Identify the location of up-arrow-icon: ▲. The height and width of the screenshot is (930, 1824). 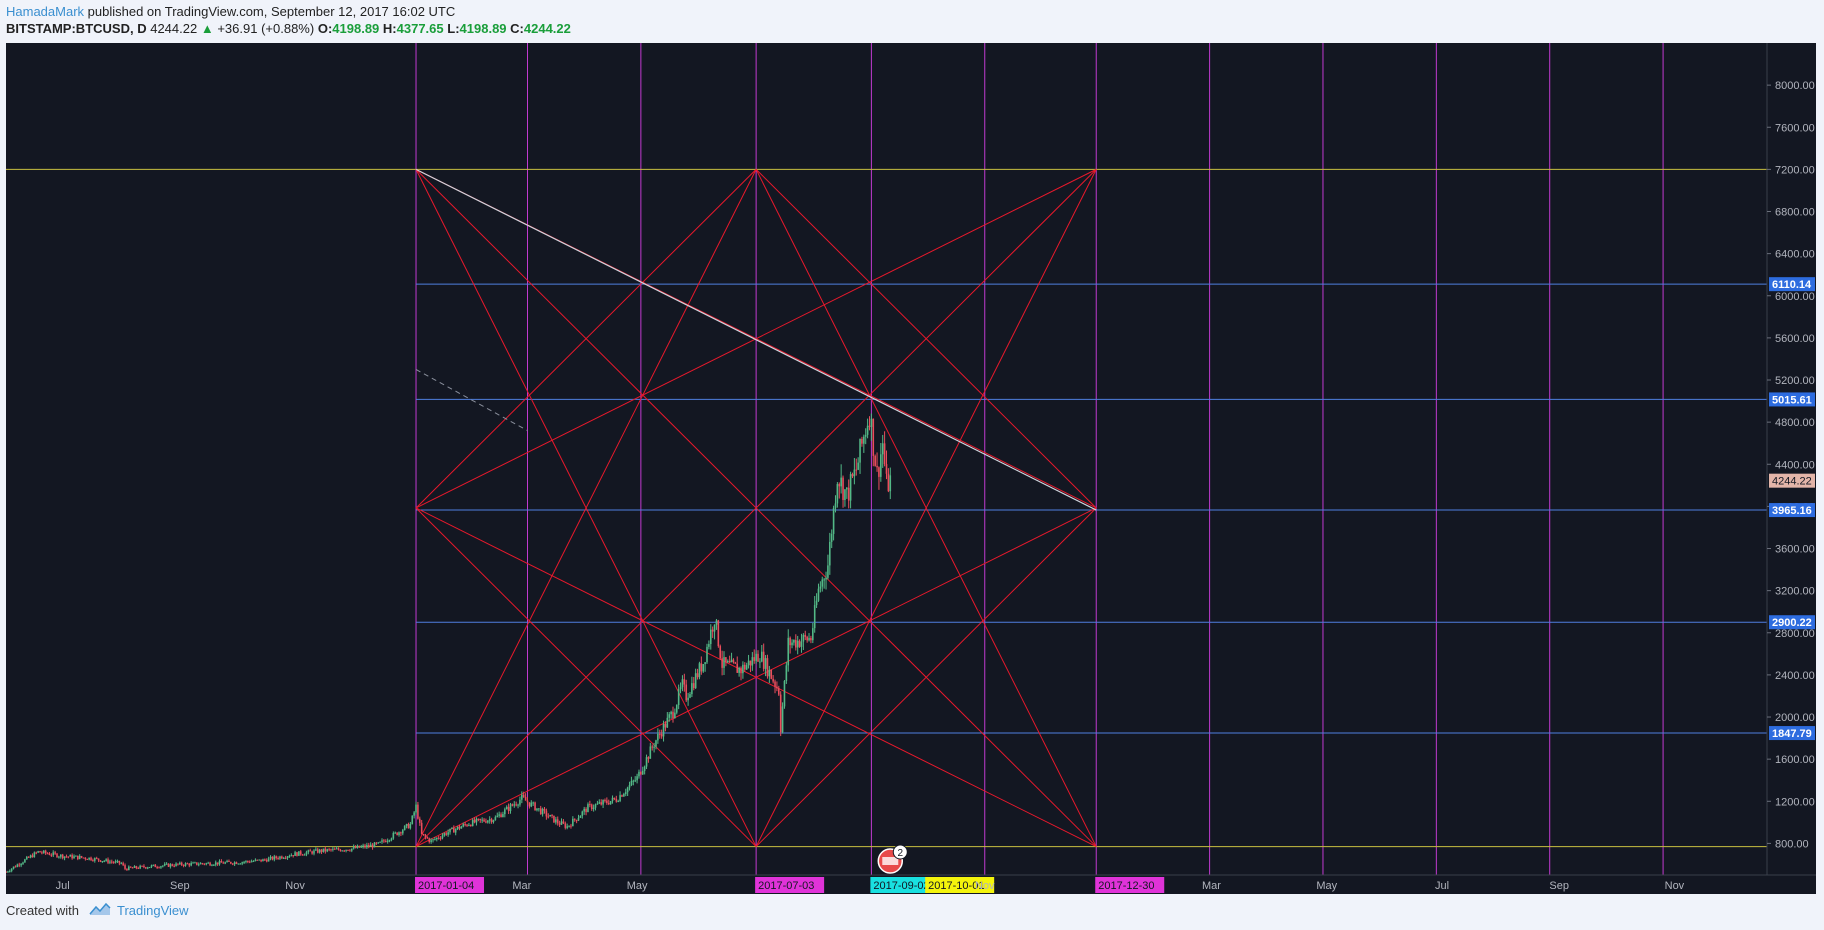
(207, 28).